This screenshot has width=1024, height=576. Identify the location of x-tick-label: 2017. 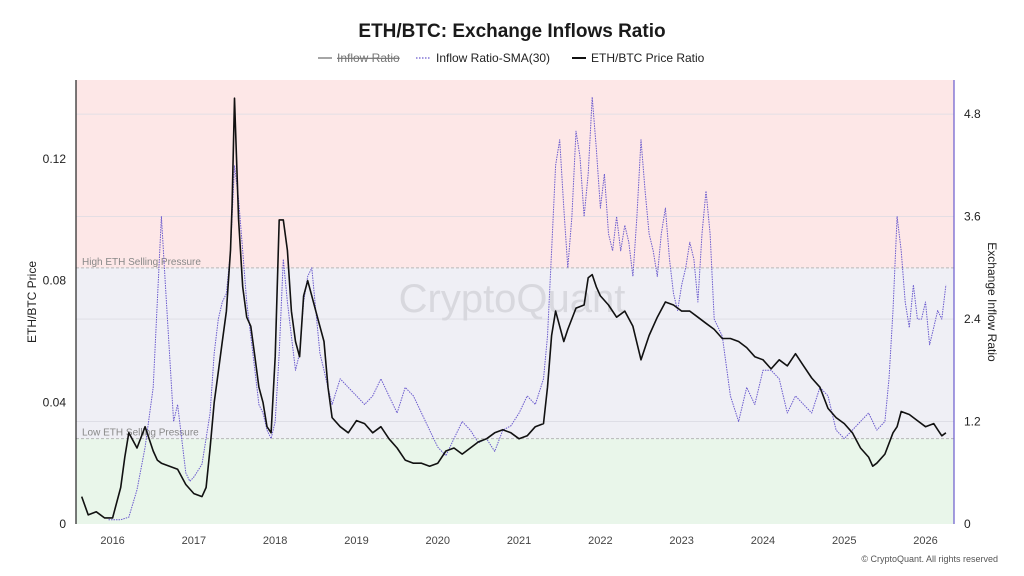
(194, 541).